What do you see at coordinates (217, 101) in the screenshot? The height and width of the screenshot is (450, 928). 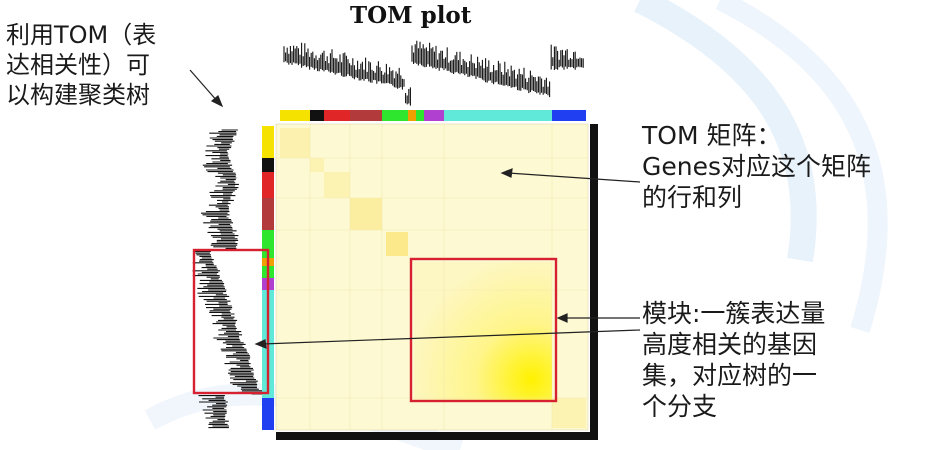 I see `dendro-arrow-head` at bounding box center [217, 101].